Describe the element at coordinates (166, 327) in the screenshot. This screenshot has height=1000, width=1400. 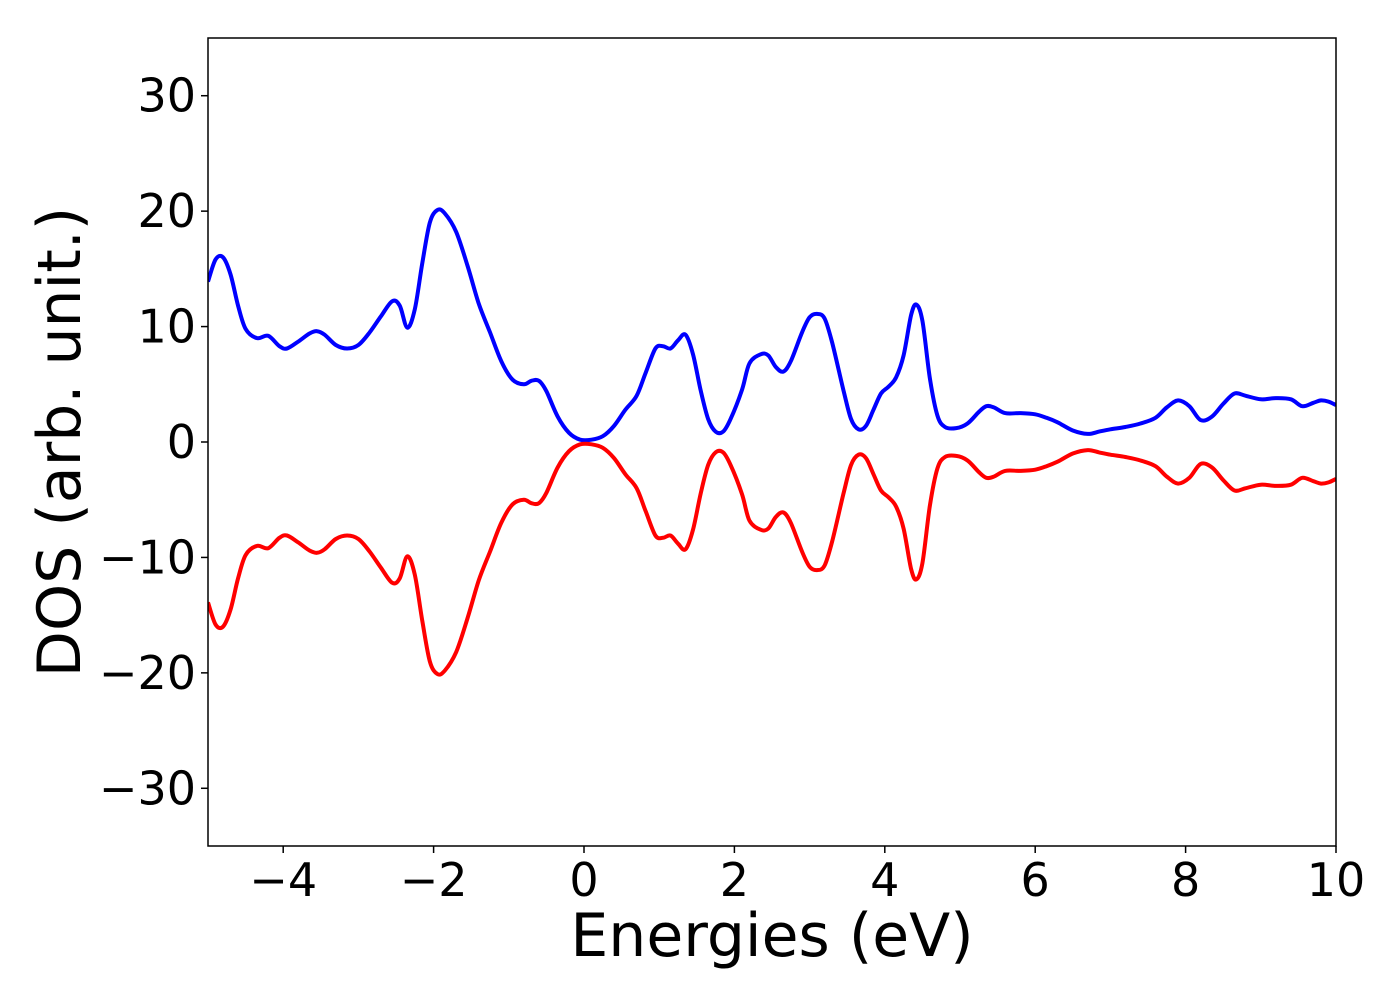
I see `y-tick-label: 10` at that location.